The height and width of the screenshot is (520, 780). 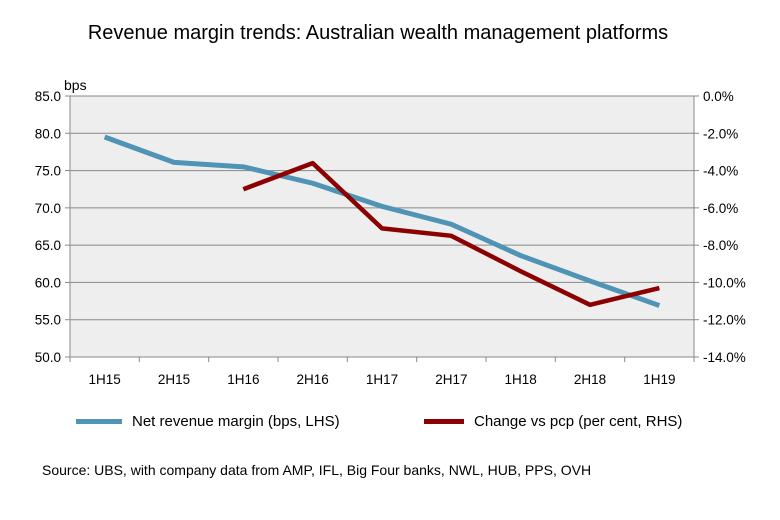 I want to click on x-tick-label: 1H17, so click(x=382, y=379).